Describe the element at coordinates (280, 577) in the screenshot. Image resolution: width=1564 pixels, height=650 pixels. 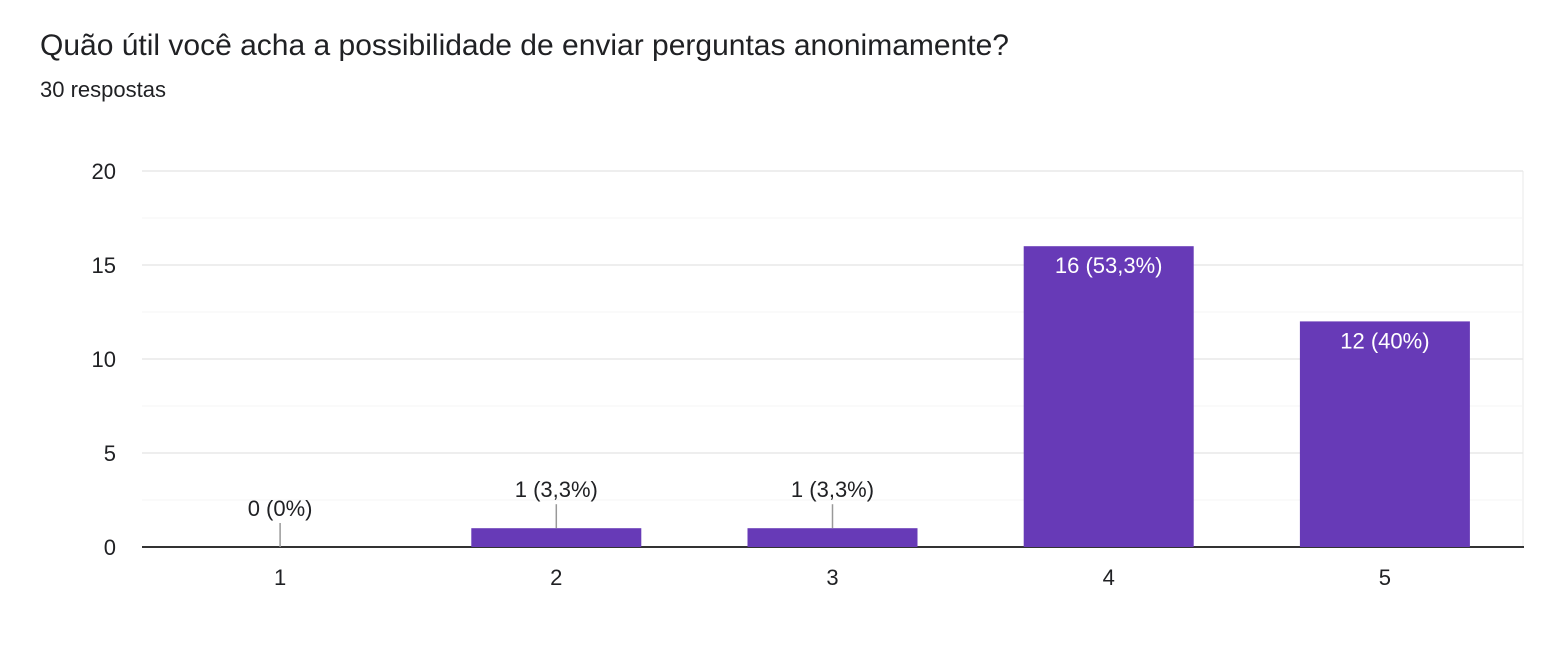
I see `x-tick-label: 1` at that location.